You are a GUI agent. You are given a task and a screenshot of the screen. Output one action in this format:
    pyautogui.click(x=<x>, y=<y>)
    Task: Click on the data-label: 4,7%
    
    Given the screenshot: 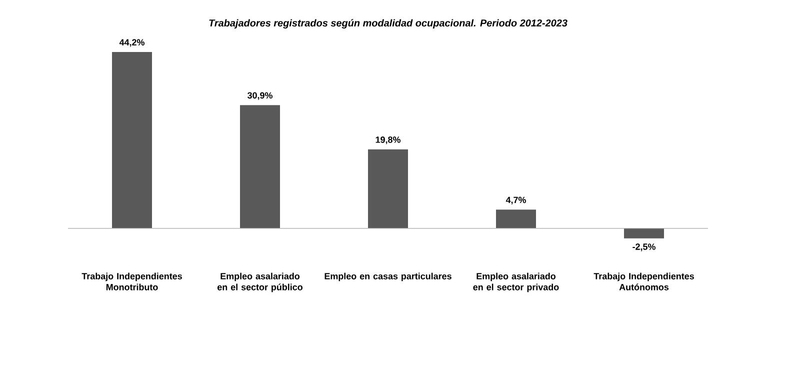 What is the action you would take?
    pyautogui.click(x=516, y=200)
    